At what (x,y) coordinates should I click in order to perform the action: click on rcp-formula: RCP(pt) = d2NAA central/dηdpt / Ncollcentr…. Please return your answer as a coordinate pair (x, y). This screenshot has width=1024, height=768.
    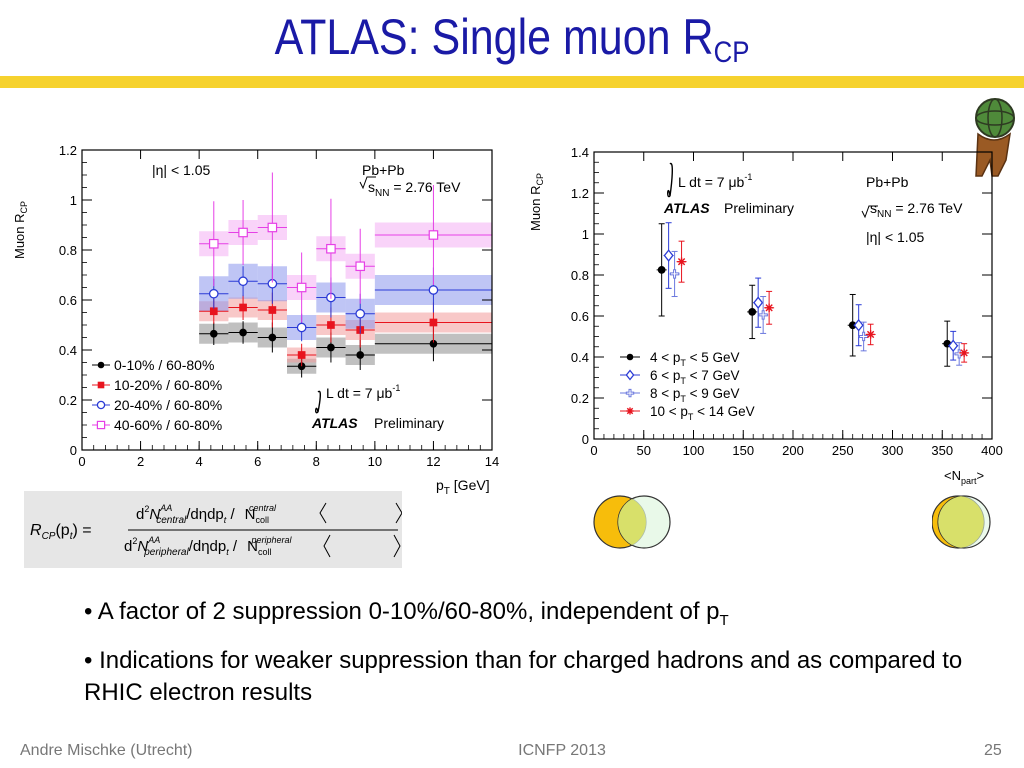
    Looking at the image, I should click on (213, 529).